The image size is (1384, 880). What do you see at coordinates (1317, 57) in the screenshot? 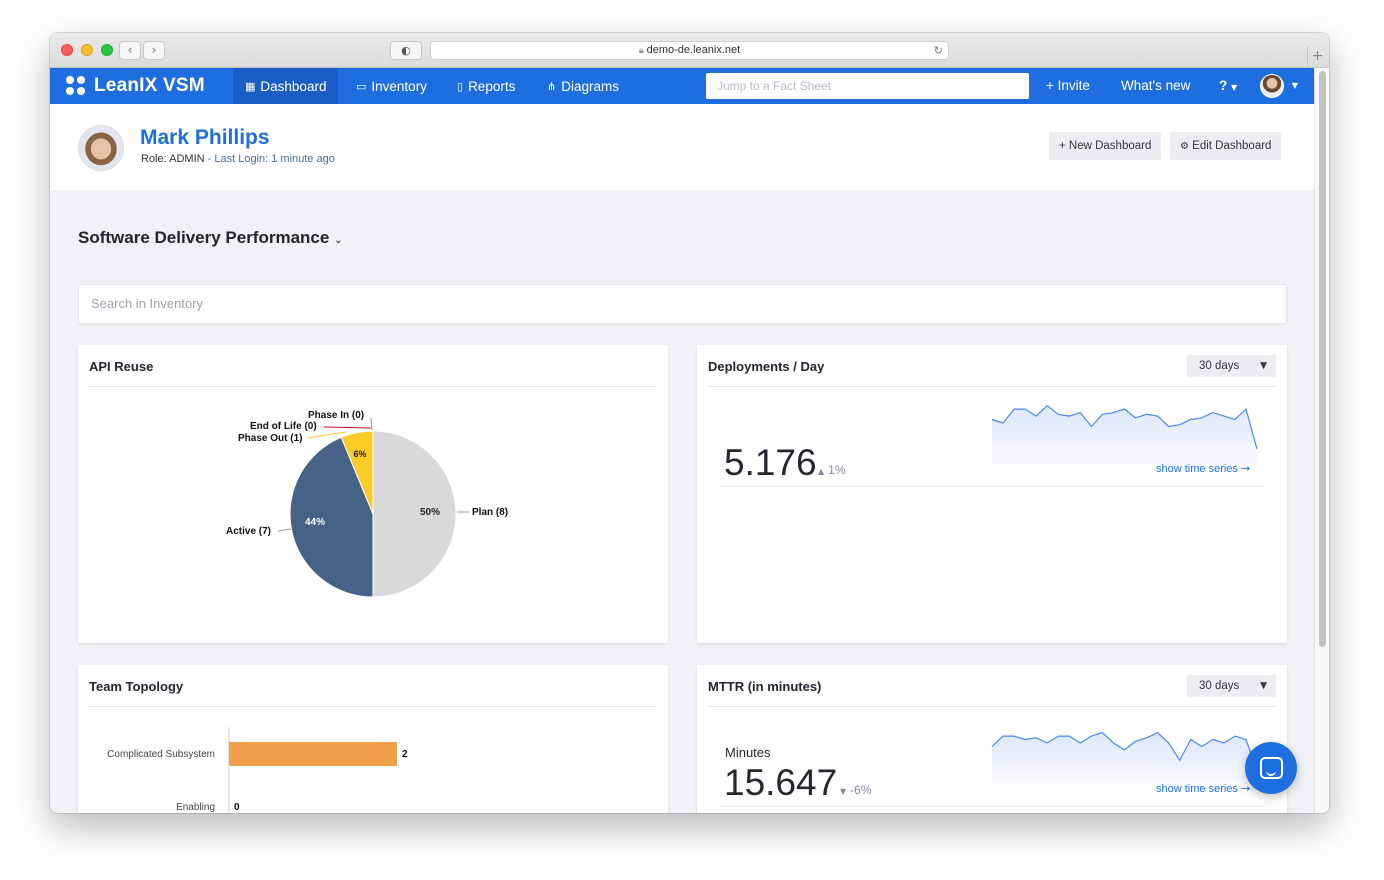
I see `new-tab-button: +` at bounding box center [1317, 57].